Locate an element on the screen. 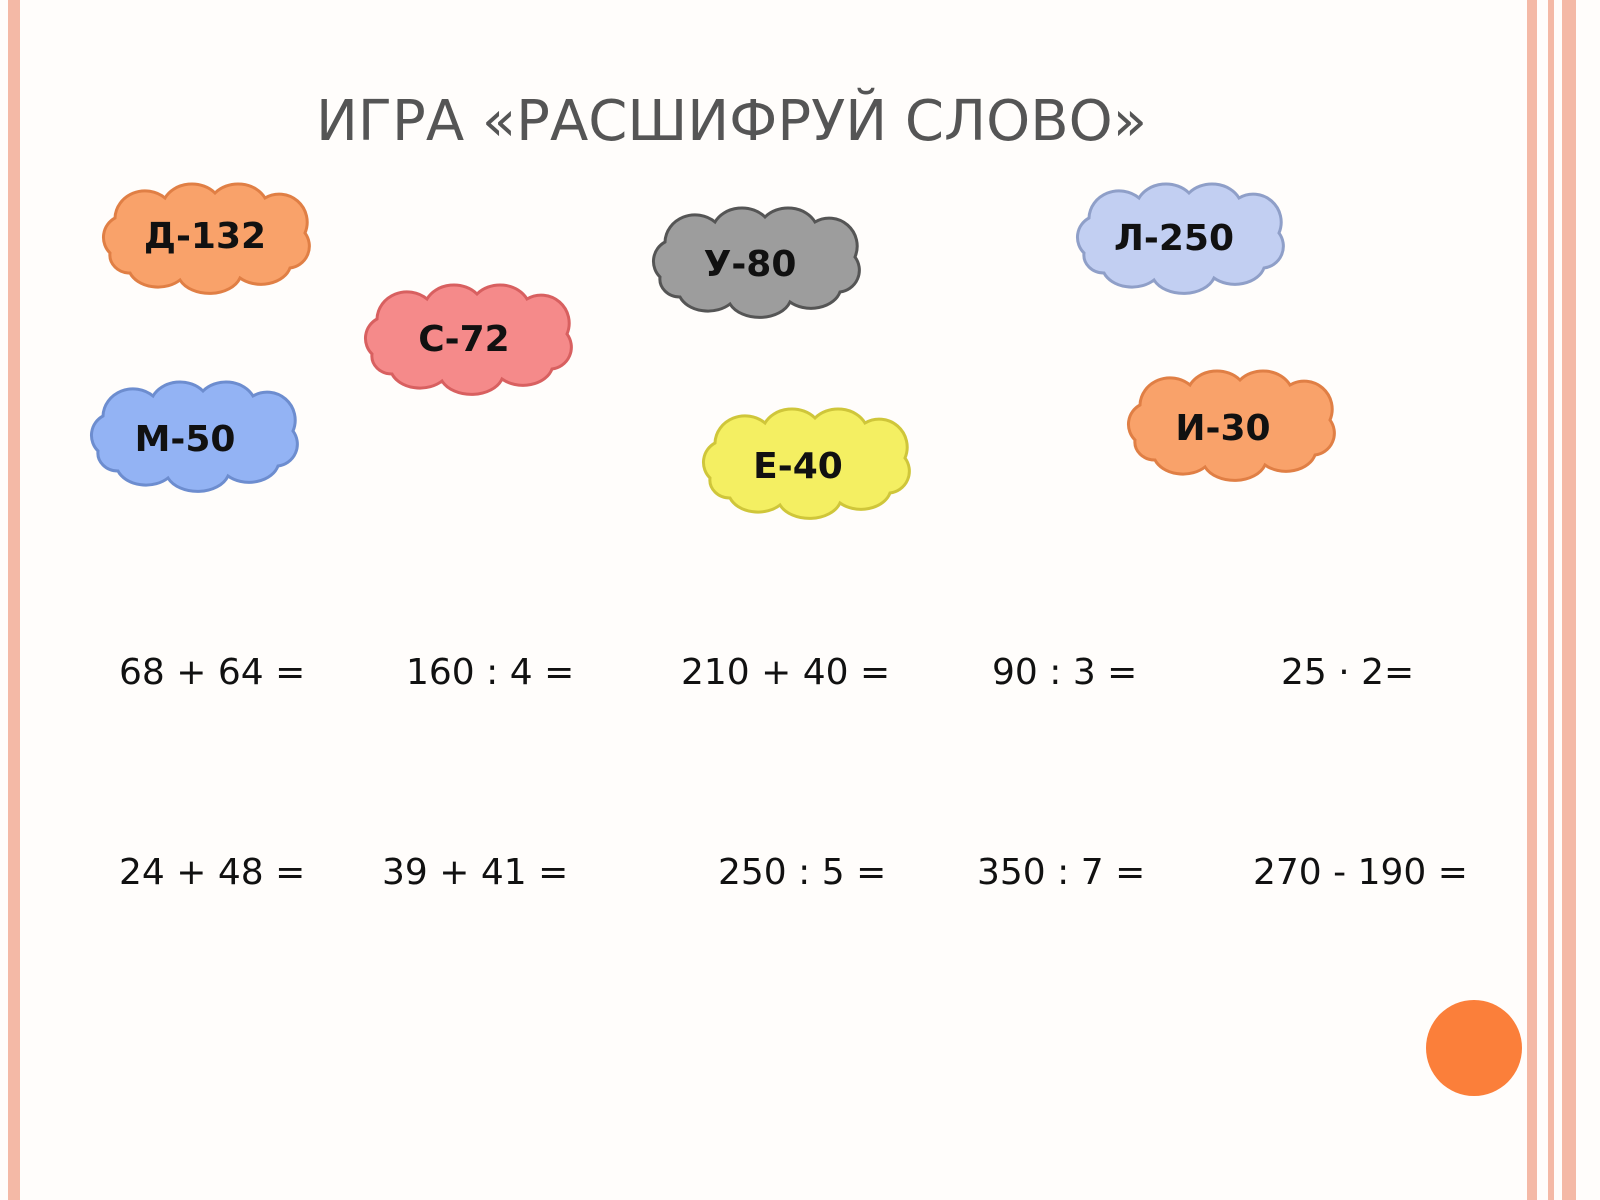 The image size is (1600, 1200). cloud-label: Е-40 is located at coordinates (798, 466).